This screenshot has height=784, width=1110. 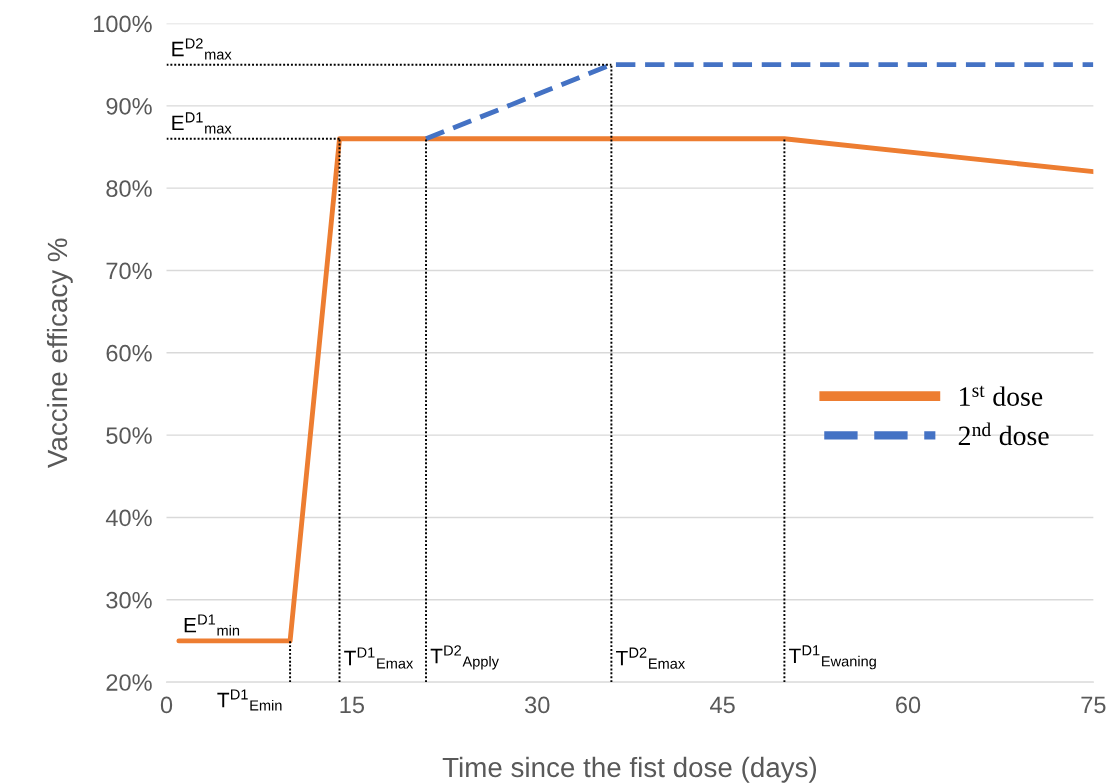 What do you see at coordinates (212, 625) in the screenshot?
I see `annotation: E$^{D1}$$_{min}$` at bounding box center [212, 625].